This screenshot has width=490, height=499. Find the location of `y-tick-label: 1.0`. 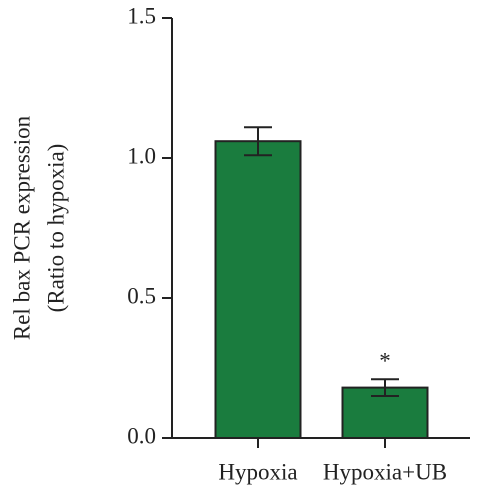

y-tick-label: 1.0 is located at coordinates (141, 155).